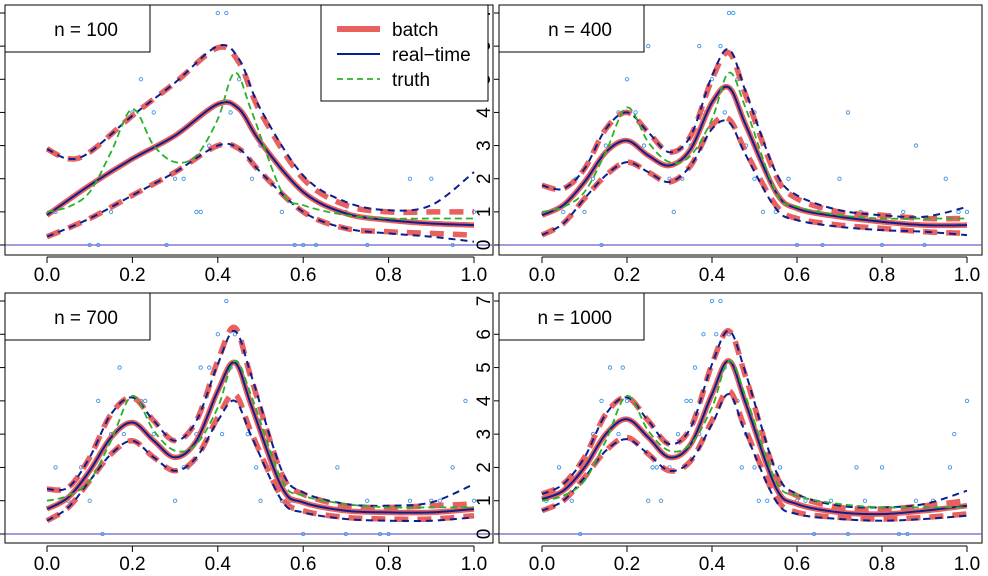 Image resolution: width=988 pixels, height=576 pixels. I want to click on x-axis: 0.0 0.2 0.4 0.6 0.8 1.0, so click(260, 560).